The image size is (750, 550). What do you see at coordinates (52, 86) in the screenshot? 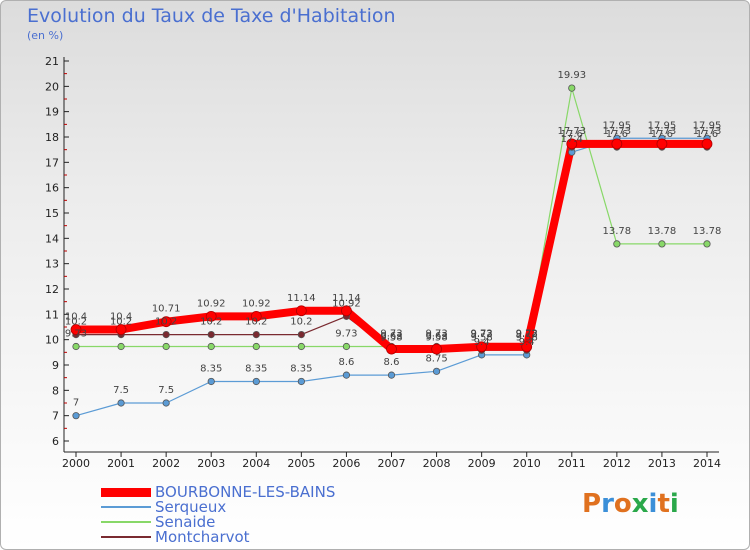
I see `y-tick-label: 20` at bounding box center [52, 86].